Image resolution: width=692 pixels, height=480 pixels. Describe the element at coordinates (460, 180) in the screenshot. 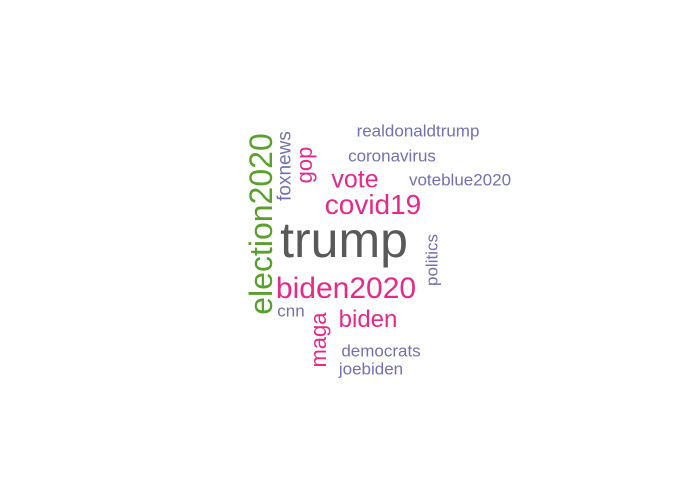

I see `word-voteblue2020: voteblue2020` at that location.